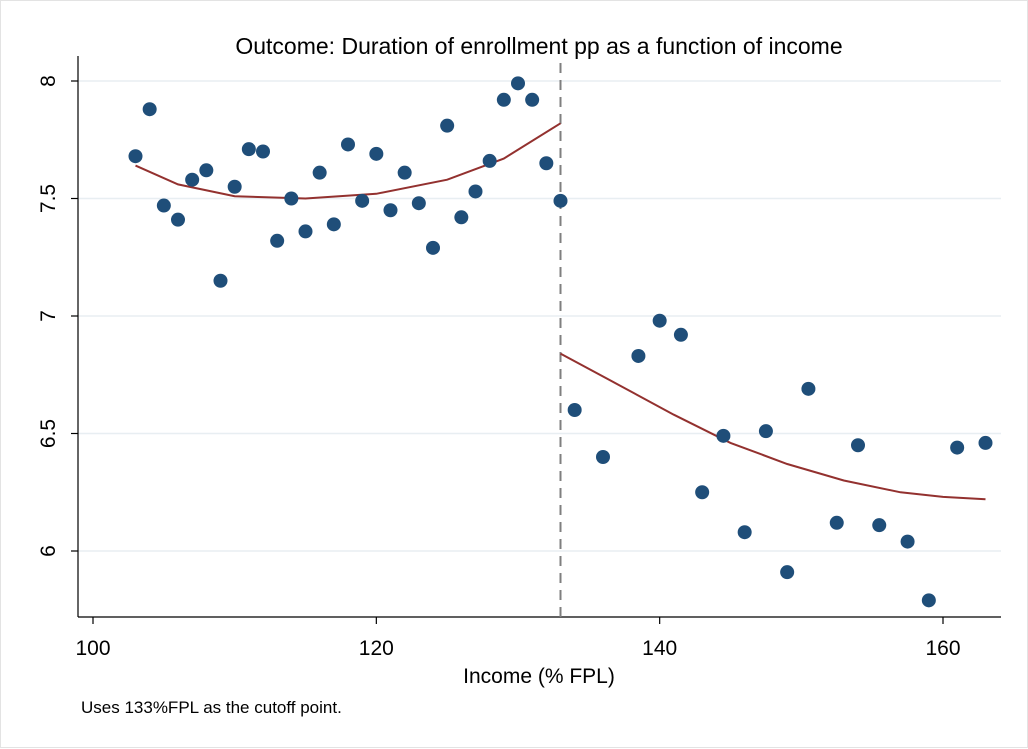 This screenshot has width=1028, height=749. Describe the element at coordinates (518, 638) in the screenshot. I see `x-ticks: 100 120 140 160` at that location.